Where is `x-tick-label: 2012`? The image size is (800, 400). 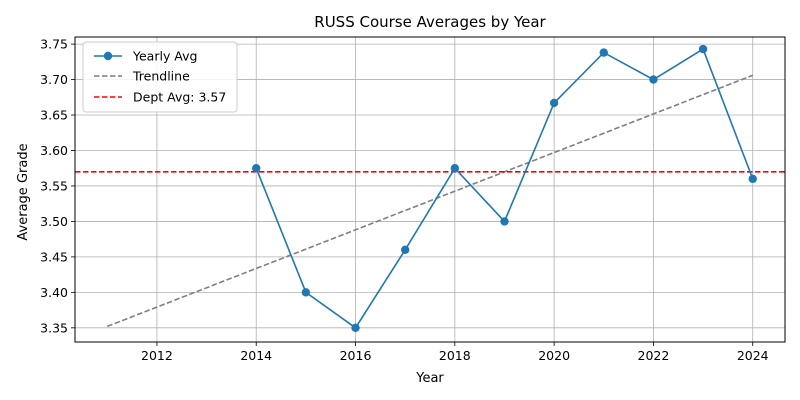
x-tick-label: 2012 is located at coordinates (157, 355).